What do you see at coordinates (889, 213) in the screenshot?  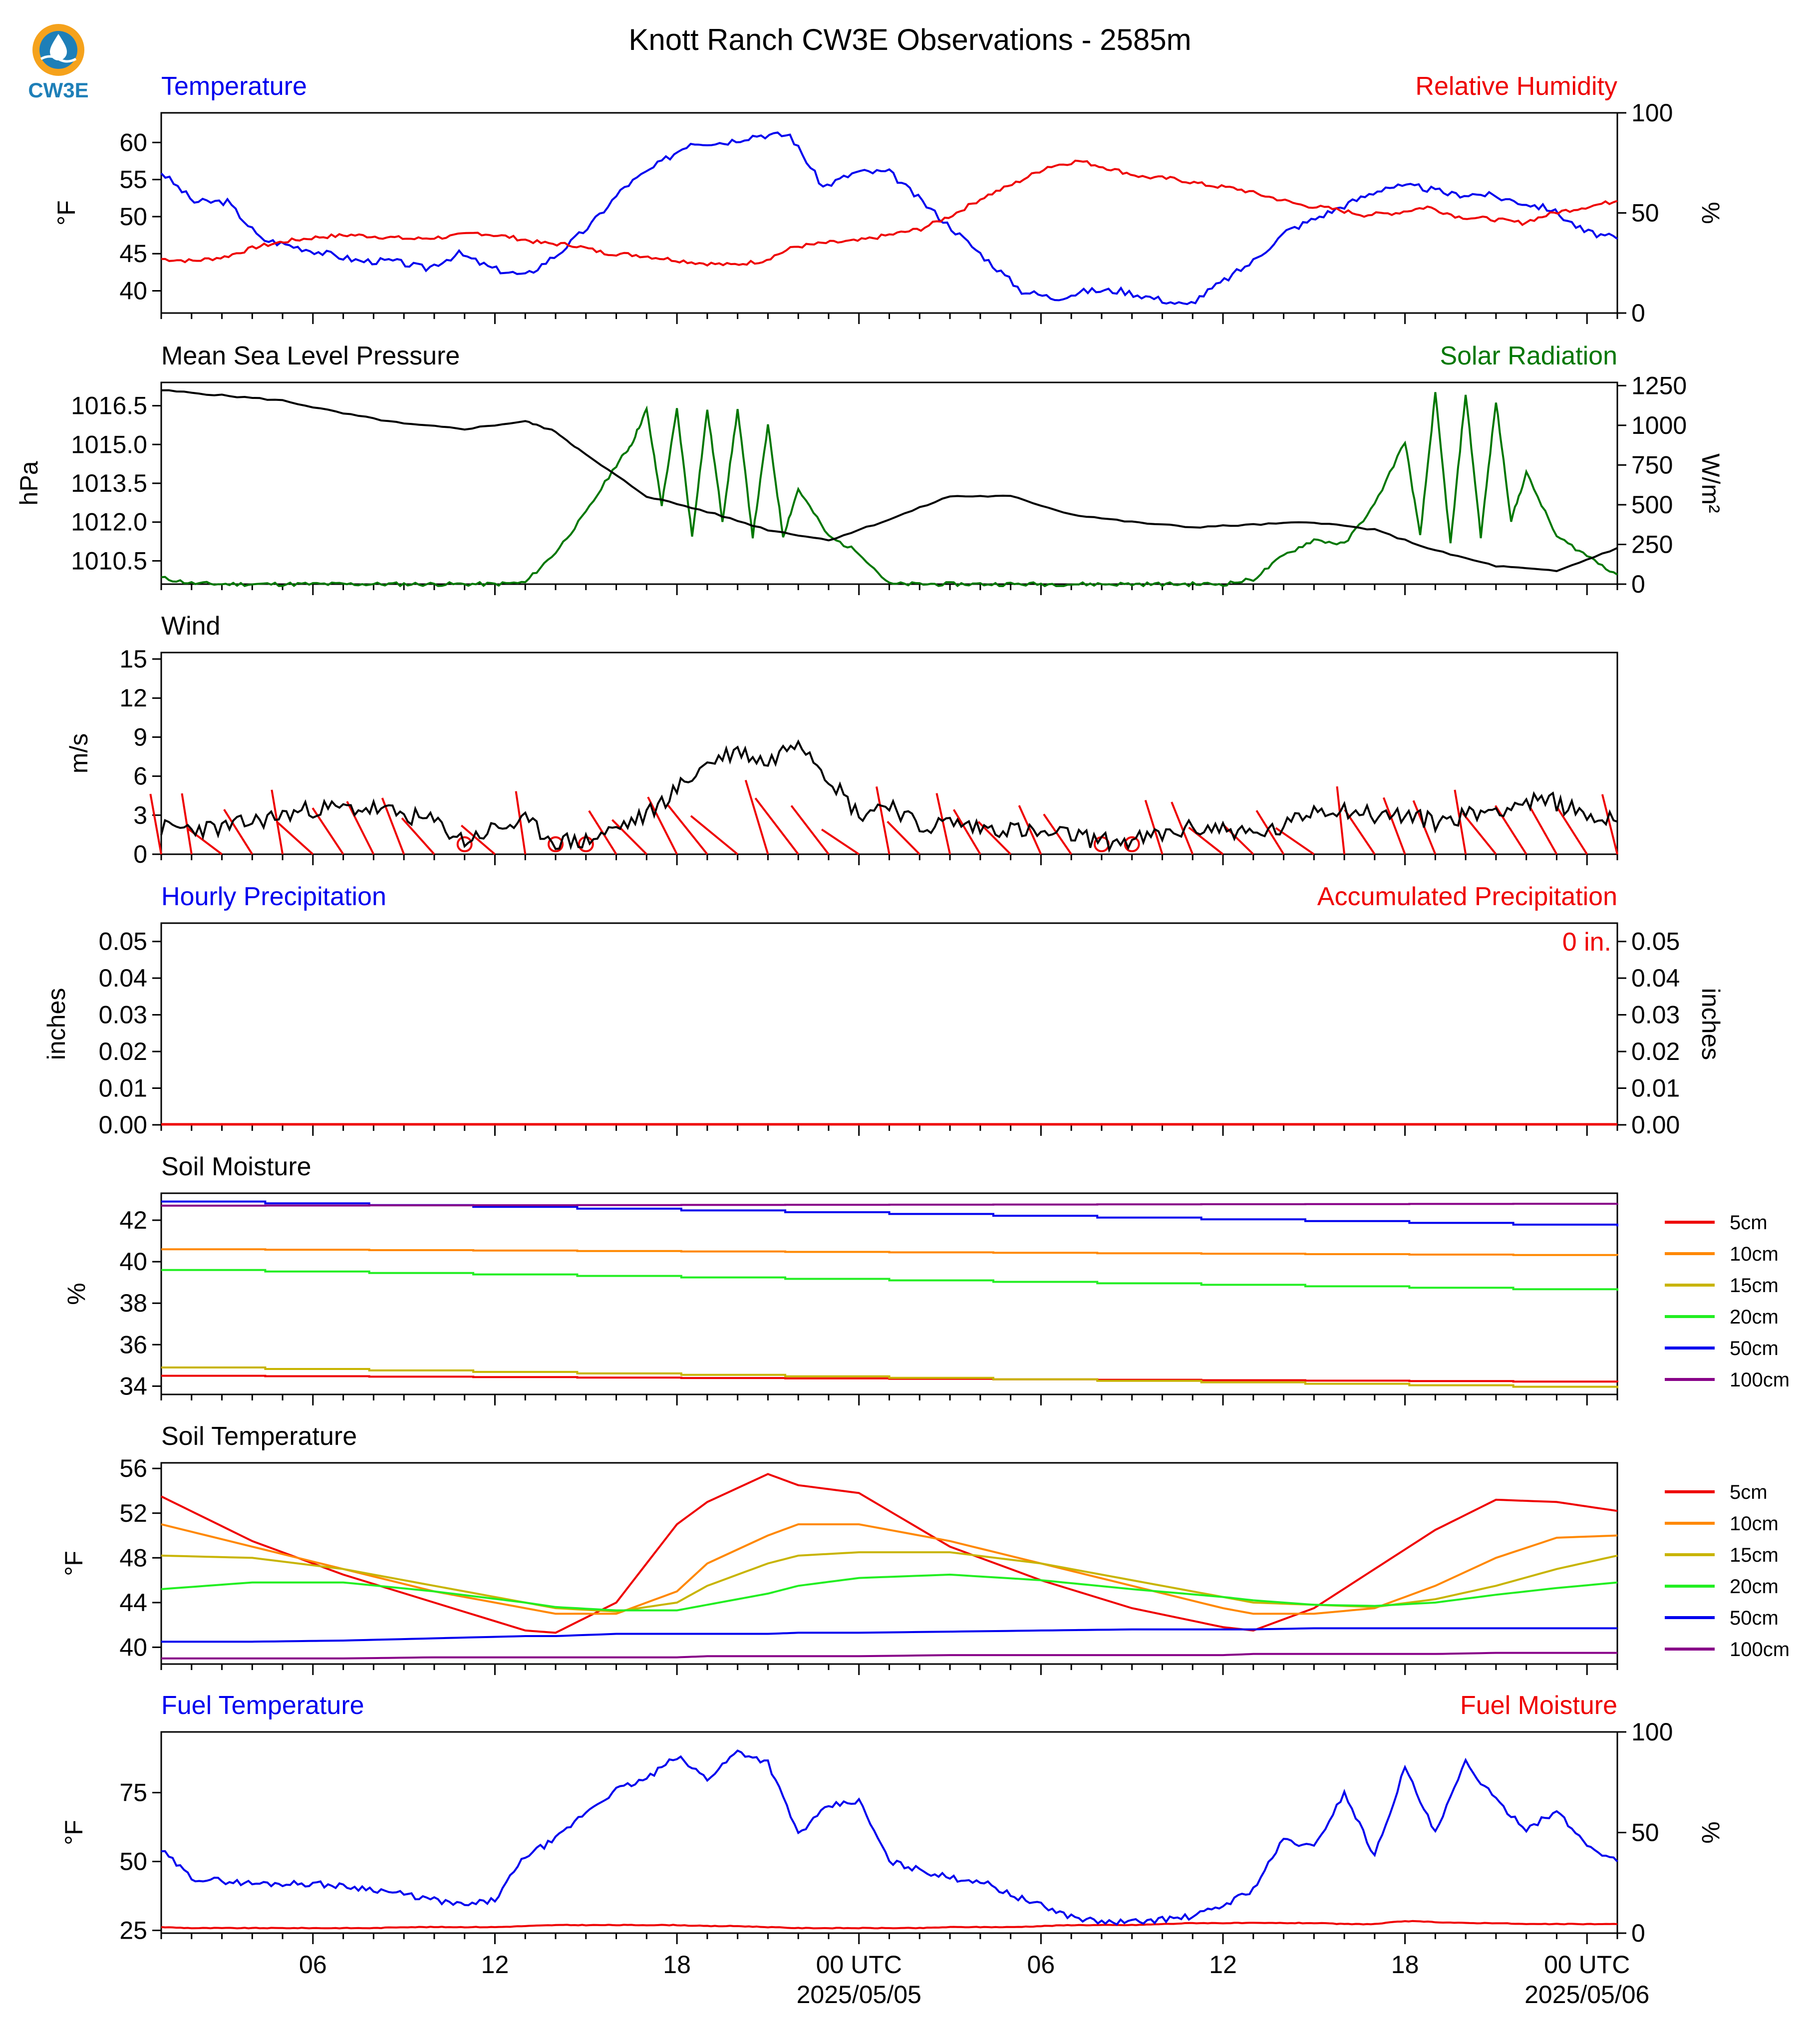 I see `series-relative-humidity` at bounding box center [889, 213].